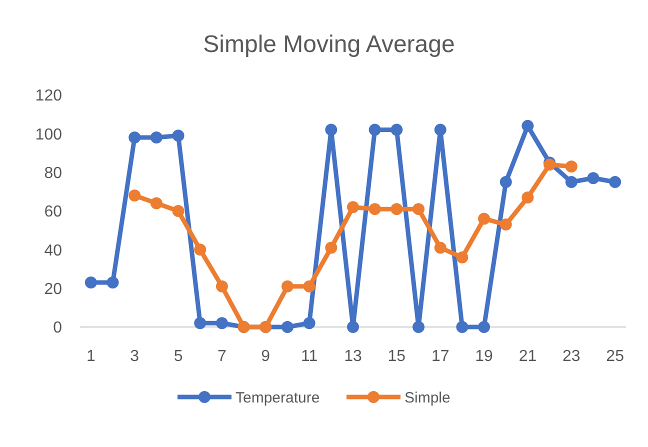 The image size is (648, 447). What do you see at coordinates (265, 356) in the screenshot?
I see `x-tick-label: 9` at bounding box center [265, 356].